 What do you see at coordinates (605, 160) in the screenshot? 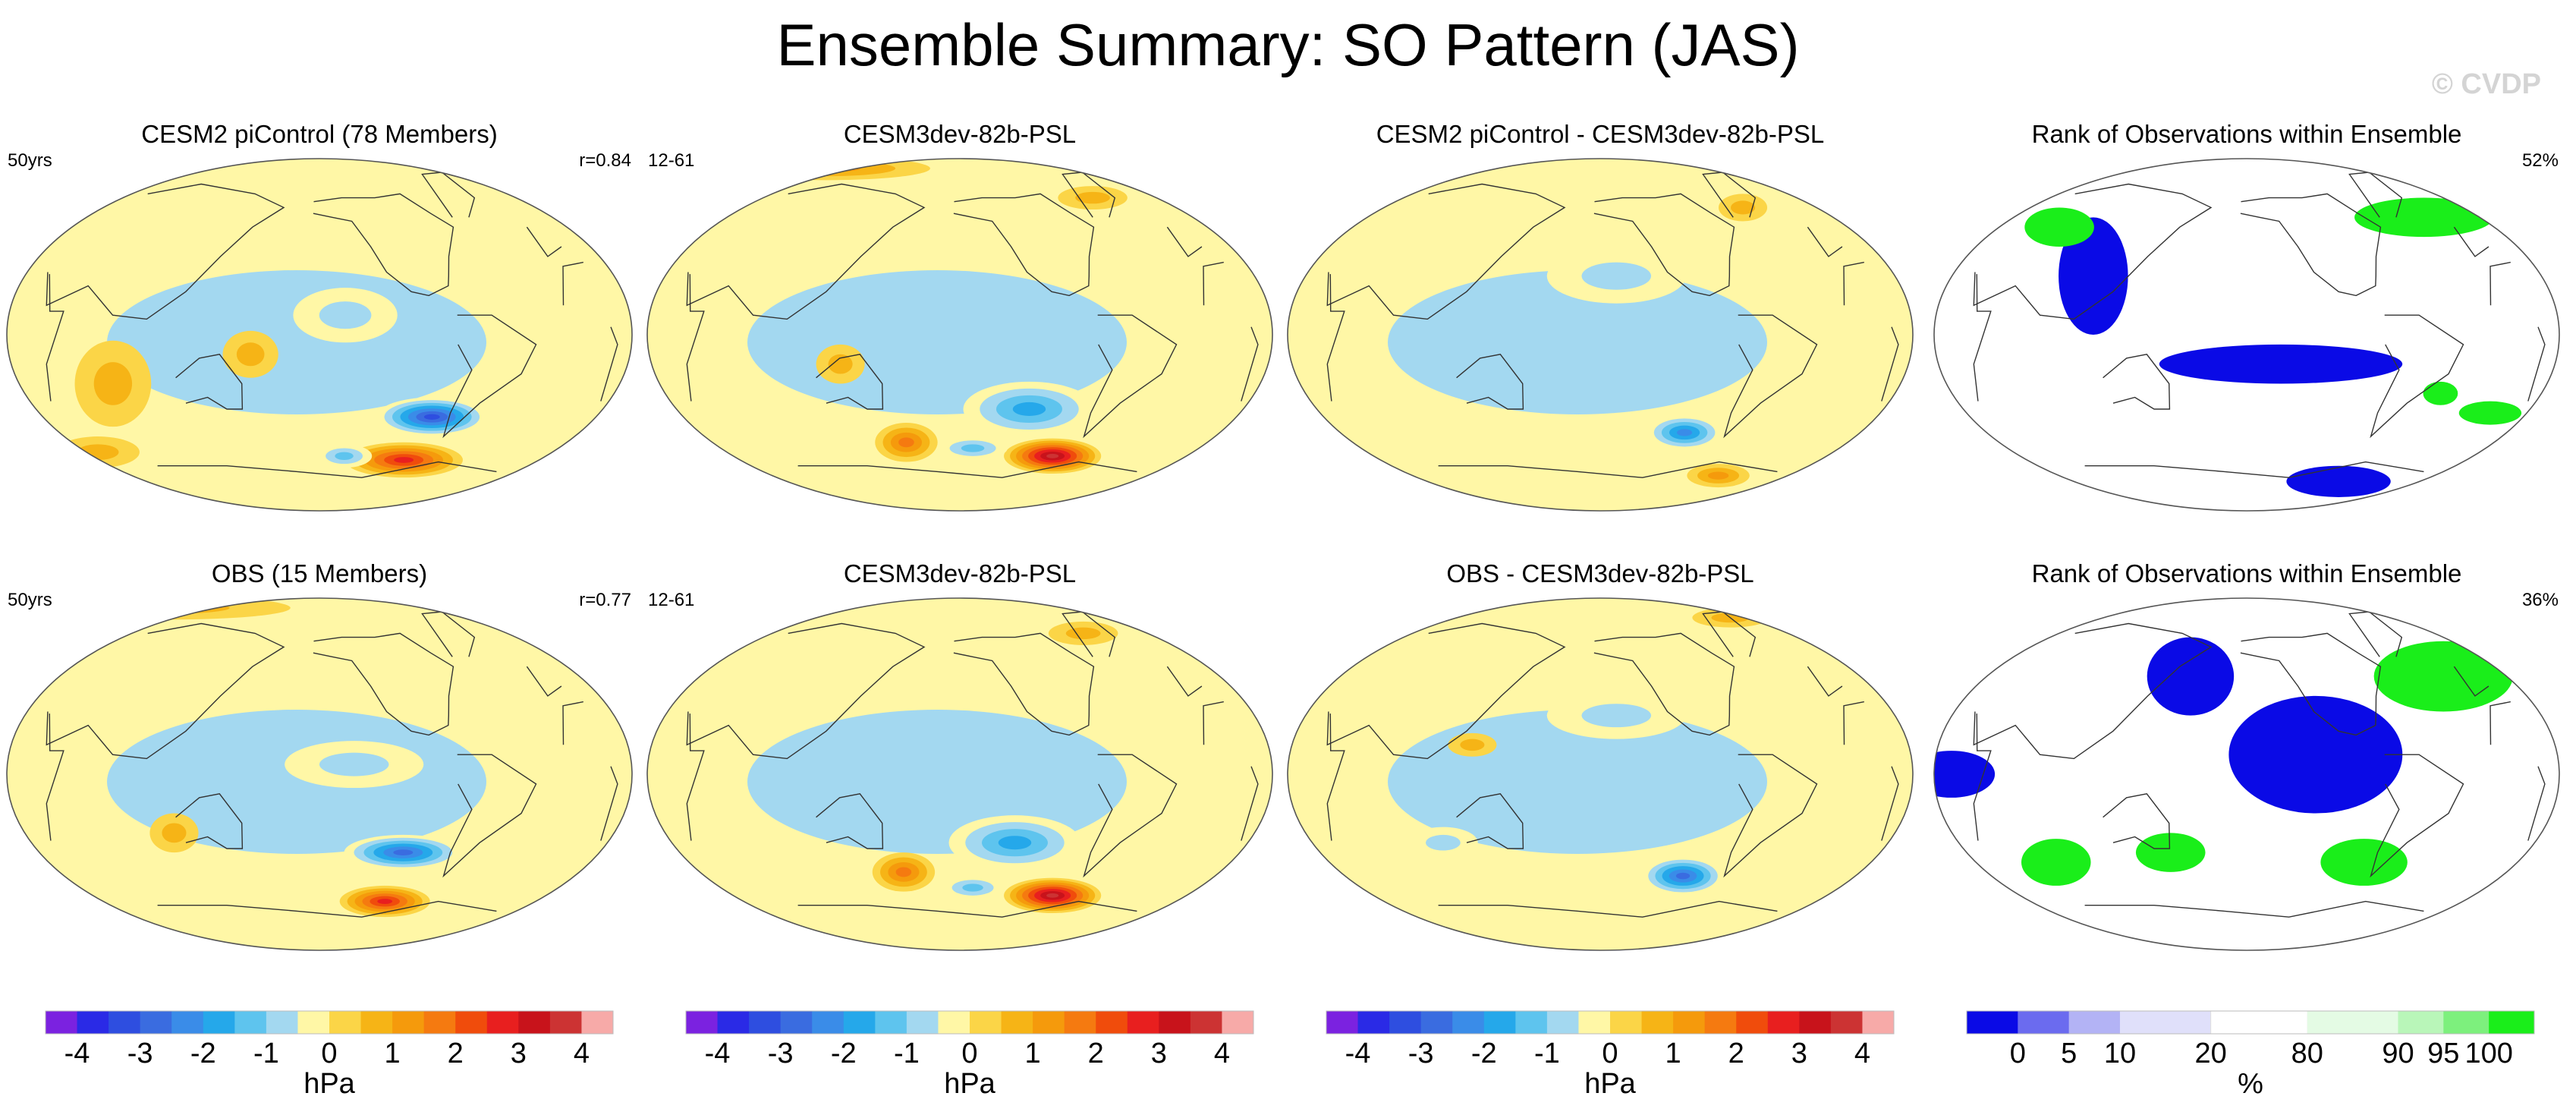
I see `panel-right-label: r=0.84` at bounding box center [605, 160].